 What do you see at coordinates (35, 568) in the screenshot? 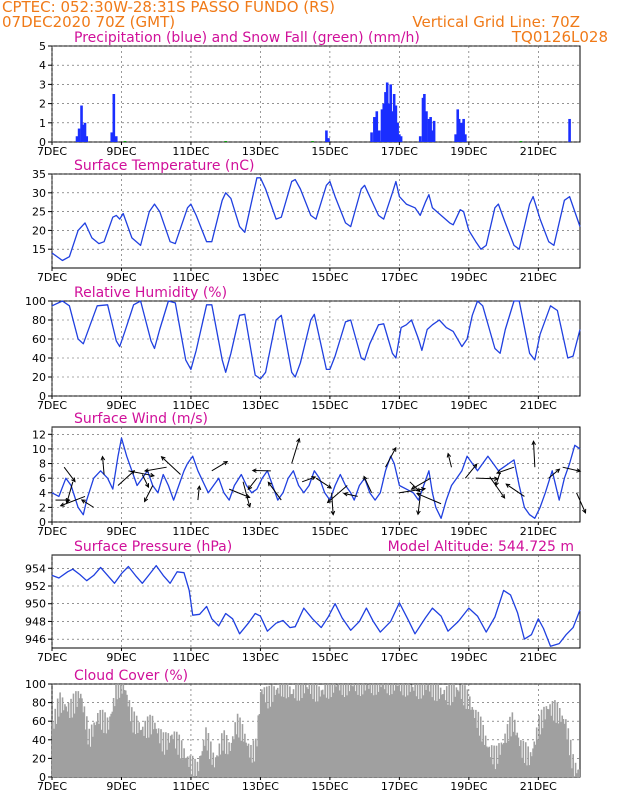
I see `y-tick-label: 954` at bounding box center [35, 568].